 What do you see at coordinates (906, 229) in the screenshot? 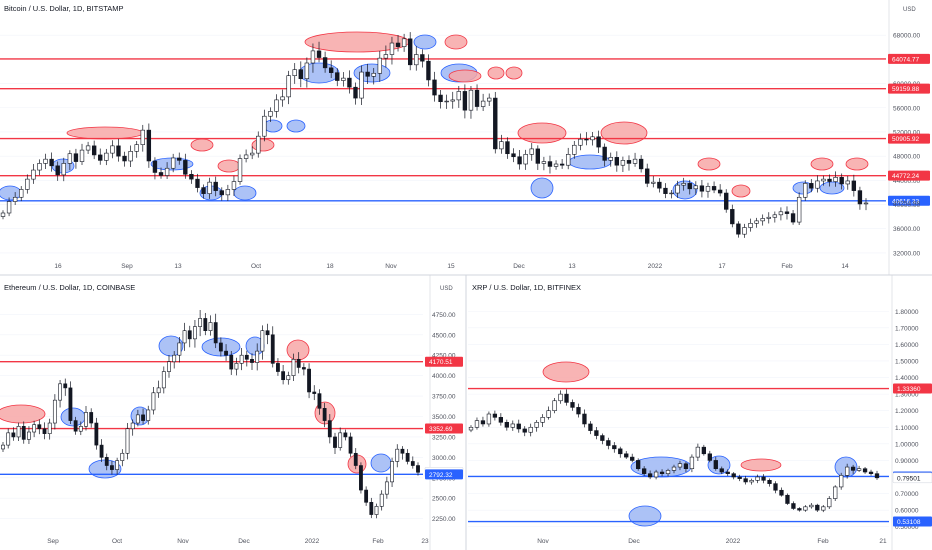
I see `y-tick-label: 36000.00` at bounding box center [906, 229].